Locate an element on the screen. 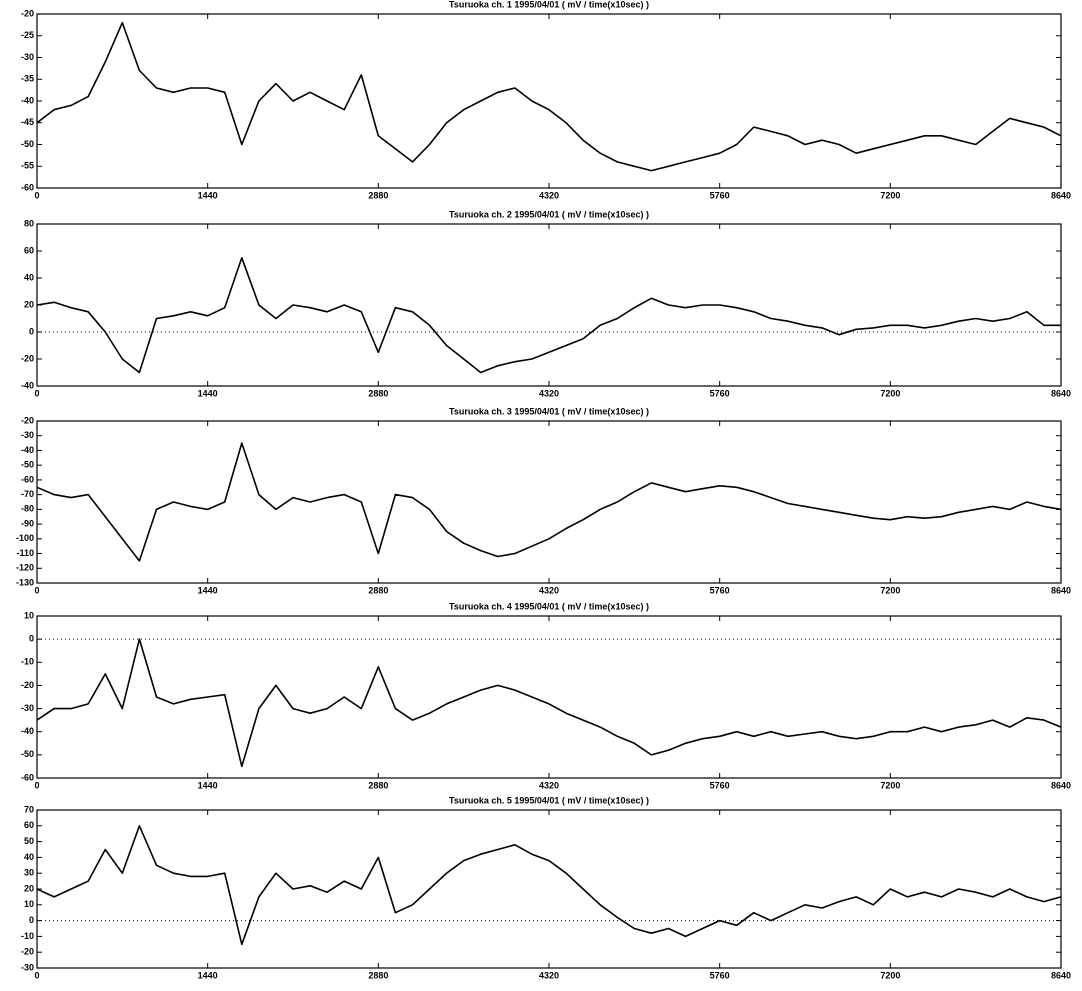  y-tick-label: -70 is located at coordinates (27, 494).